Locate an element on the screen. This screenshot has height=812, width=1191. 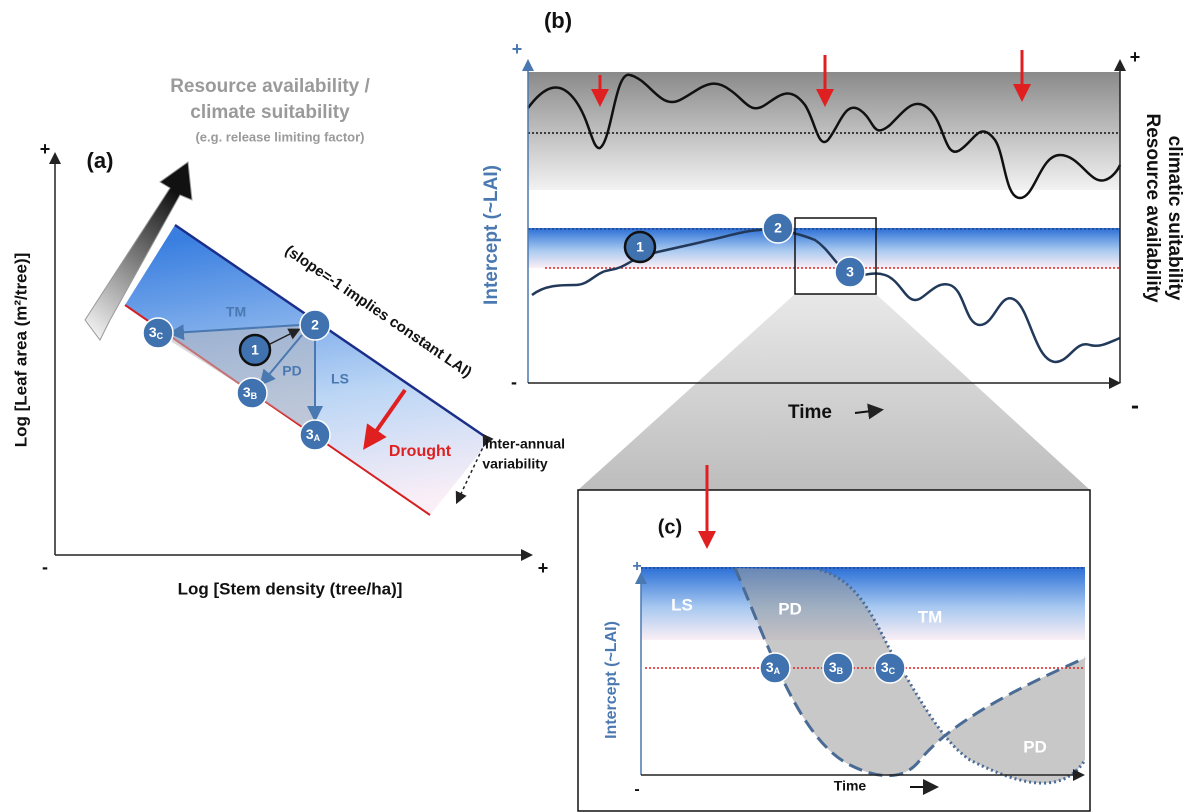
panel-tag: (a) is located at coordinates (100, 160).